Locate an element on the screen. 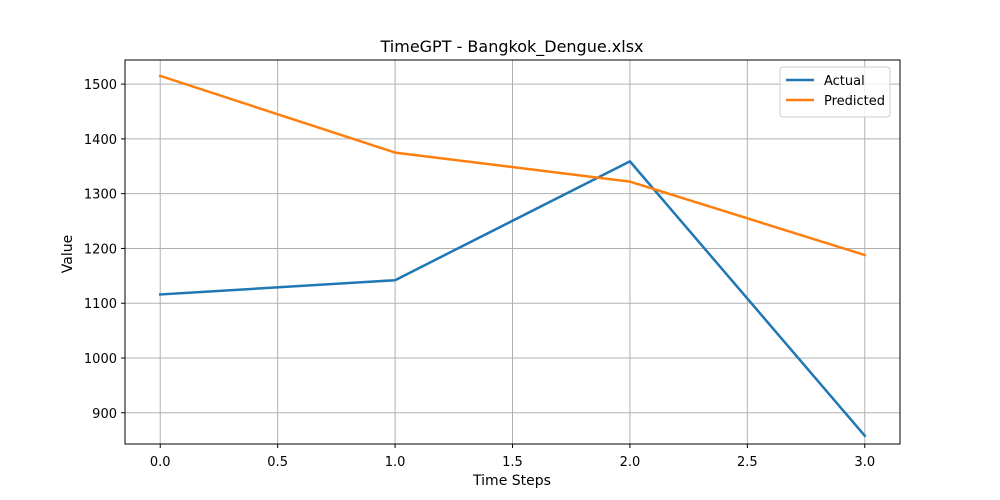  legend: Actual Predicted is located at coordinates (835, 92).